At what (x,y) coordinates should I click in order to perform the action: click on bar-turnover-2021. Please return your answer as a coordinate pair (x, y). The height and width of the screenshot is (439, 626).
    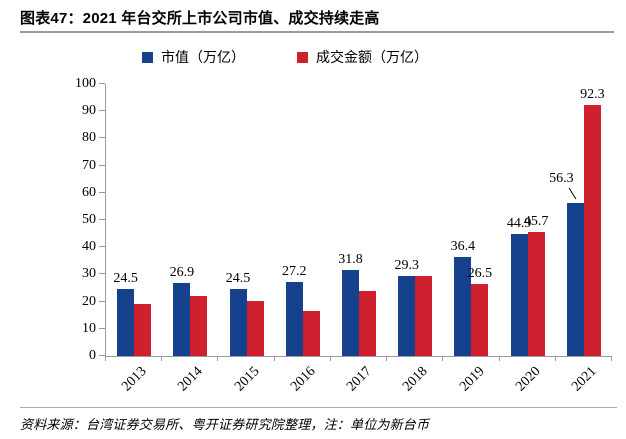
    Looking at the image, I should click on (592, 230).